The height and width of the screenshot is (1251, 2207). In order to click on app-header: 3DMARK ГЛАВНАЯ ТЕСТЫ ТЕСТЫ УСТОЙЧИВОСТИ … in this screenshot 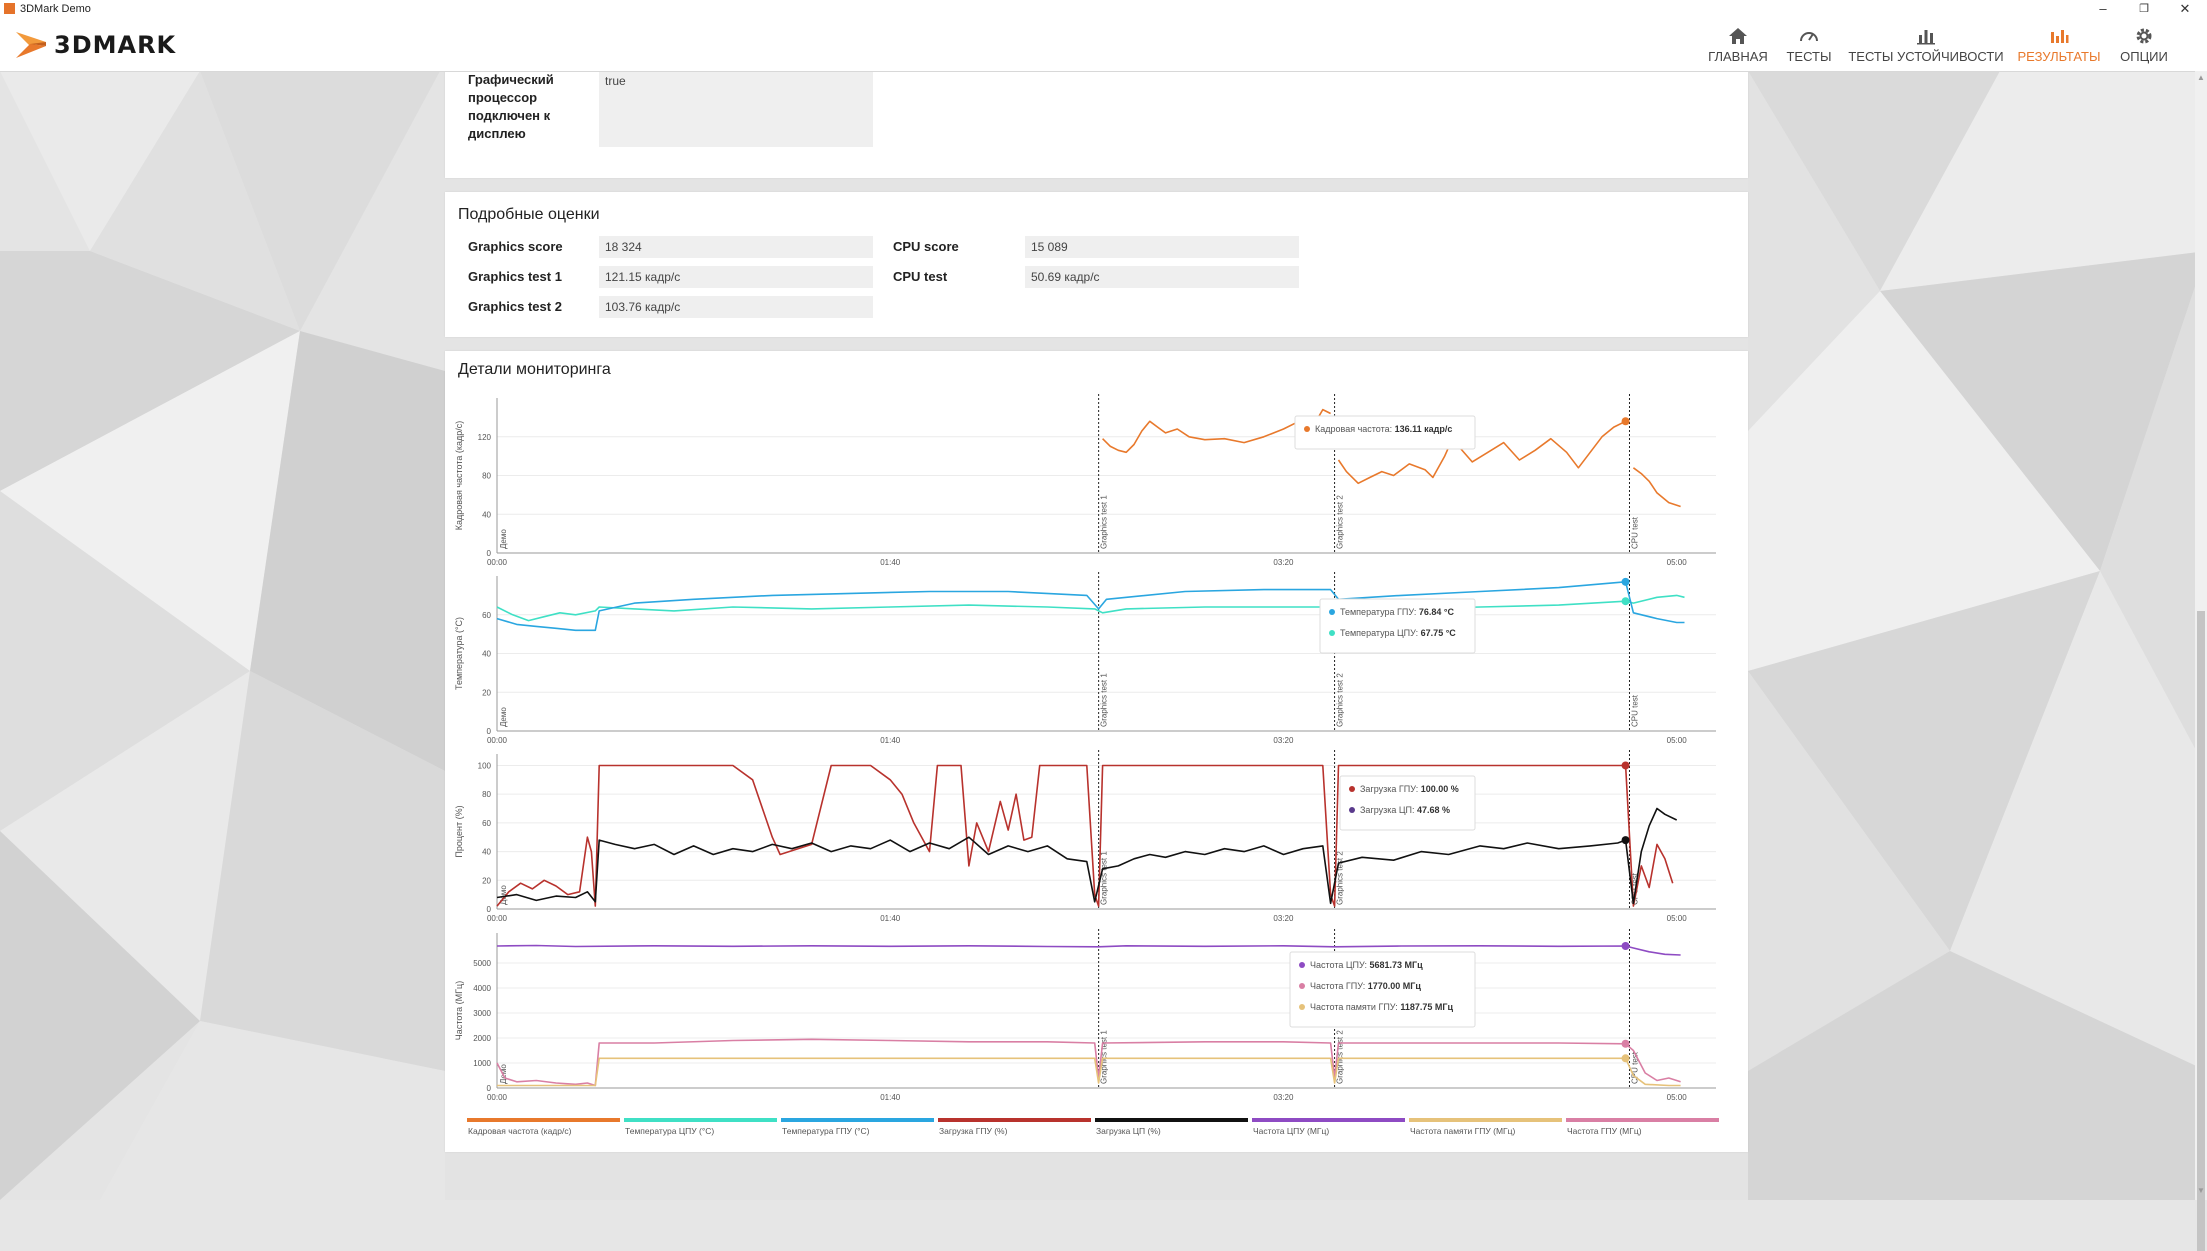, I will do `click(1103, 45)`.